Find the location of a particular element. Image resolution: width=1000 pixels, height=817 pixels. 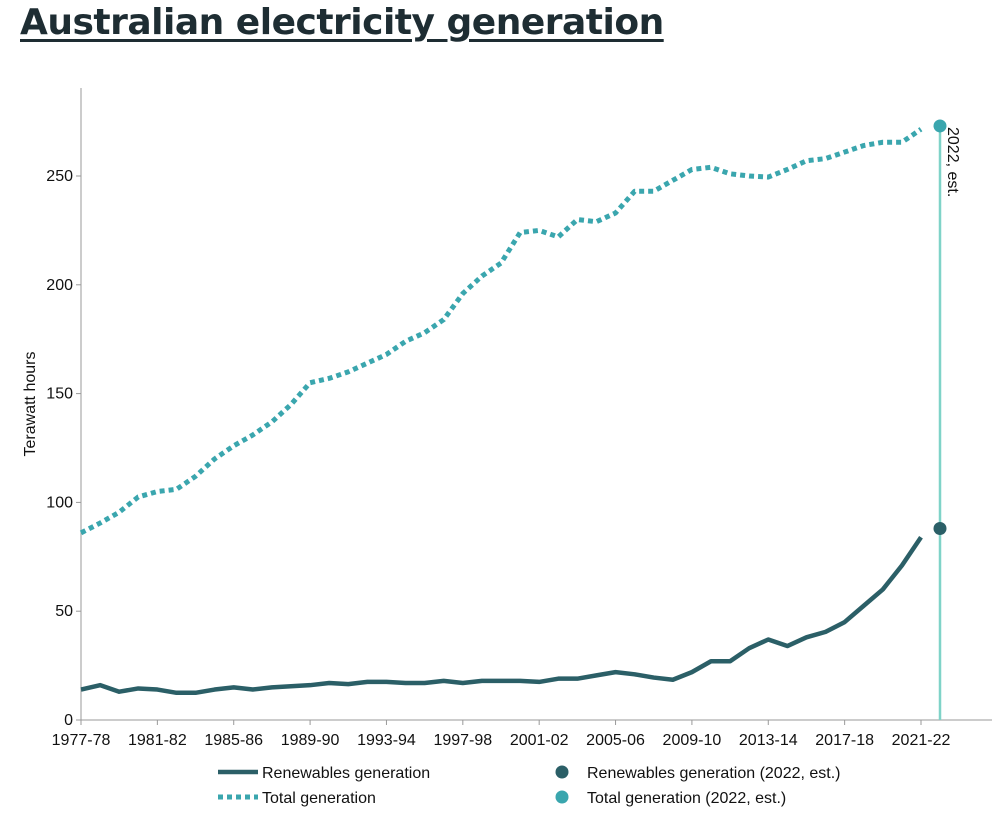

x-tick-label: 1993-94 is located at coordinates (386, 740).